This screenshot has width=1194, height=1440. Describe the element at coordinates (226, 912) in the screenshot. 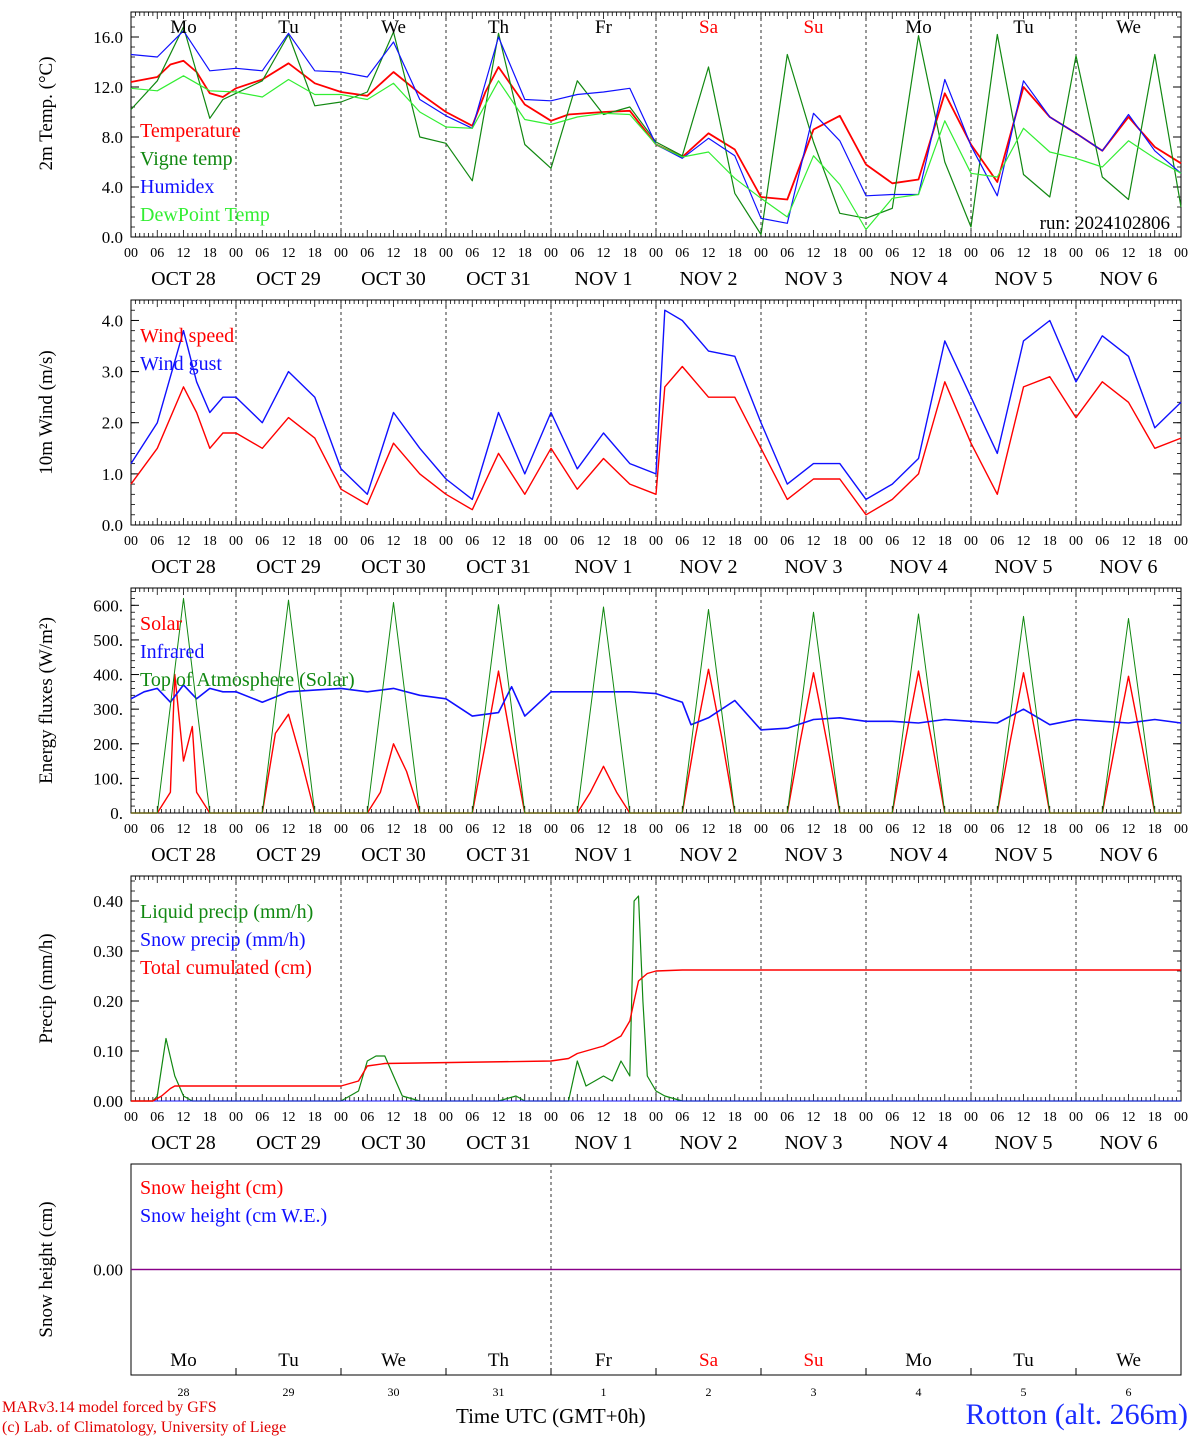

I see `legend-liquid-precip-mm-h-: Liquid precip (mm/h)` at that location.